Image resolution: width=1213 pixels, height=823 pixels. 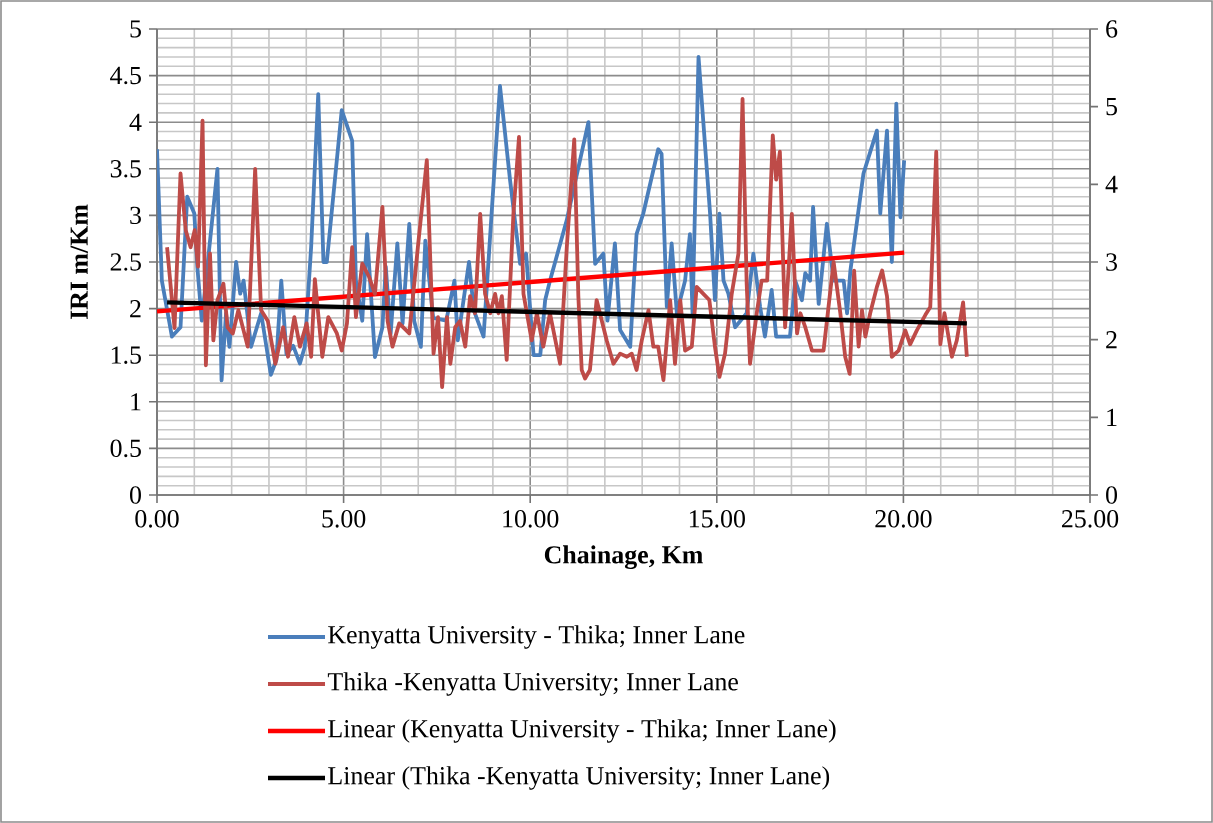 I want to click on x-tick-label: 10.00, so click(x=531, y=519).